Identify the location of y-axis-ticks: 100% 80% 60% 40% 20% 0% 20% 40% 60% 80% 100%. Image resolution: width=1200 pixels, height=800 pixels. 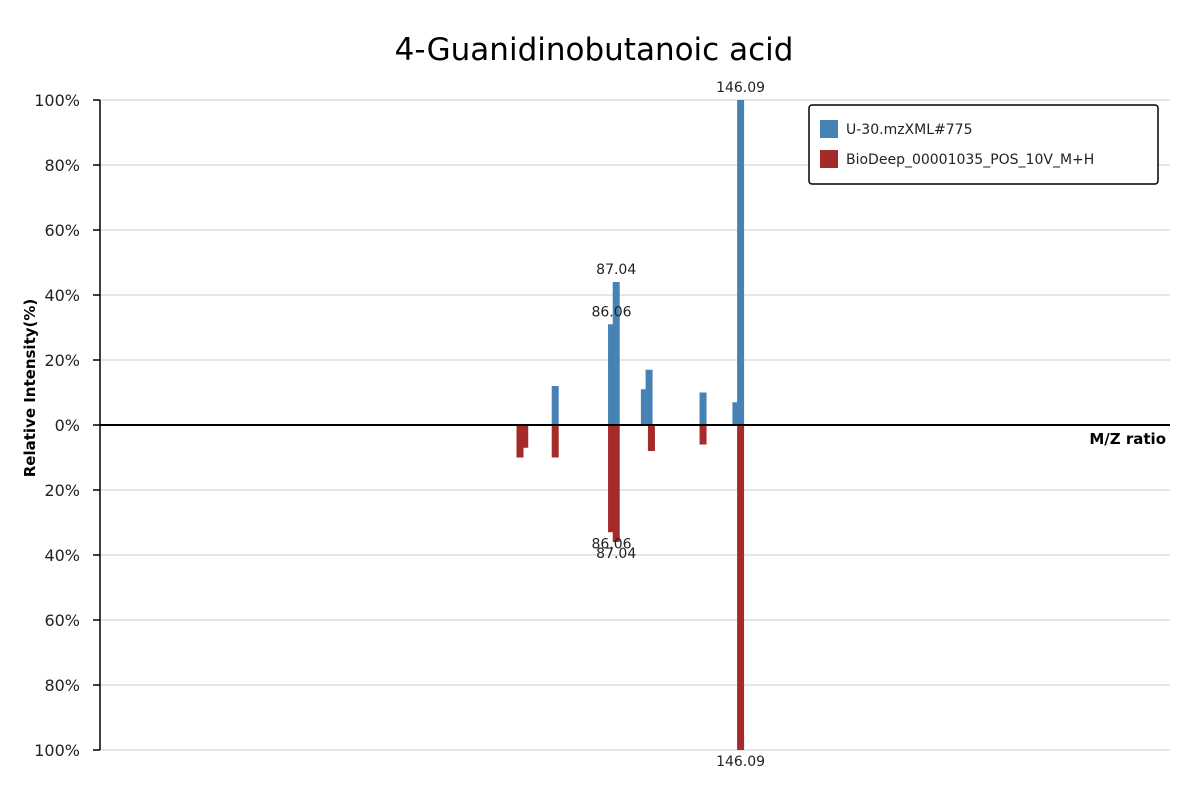
(67, 425).